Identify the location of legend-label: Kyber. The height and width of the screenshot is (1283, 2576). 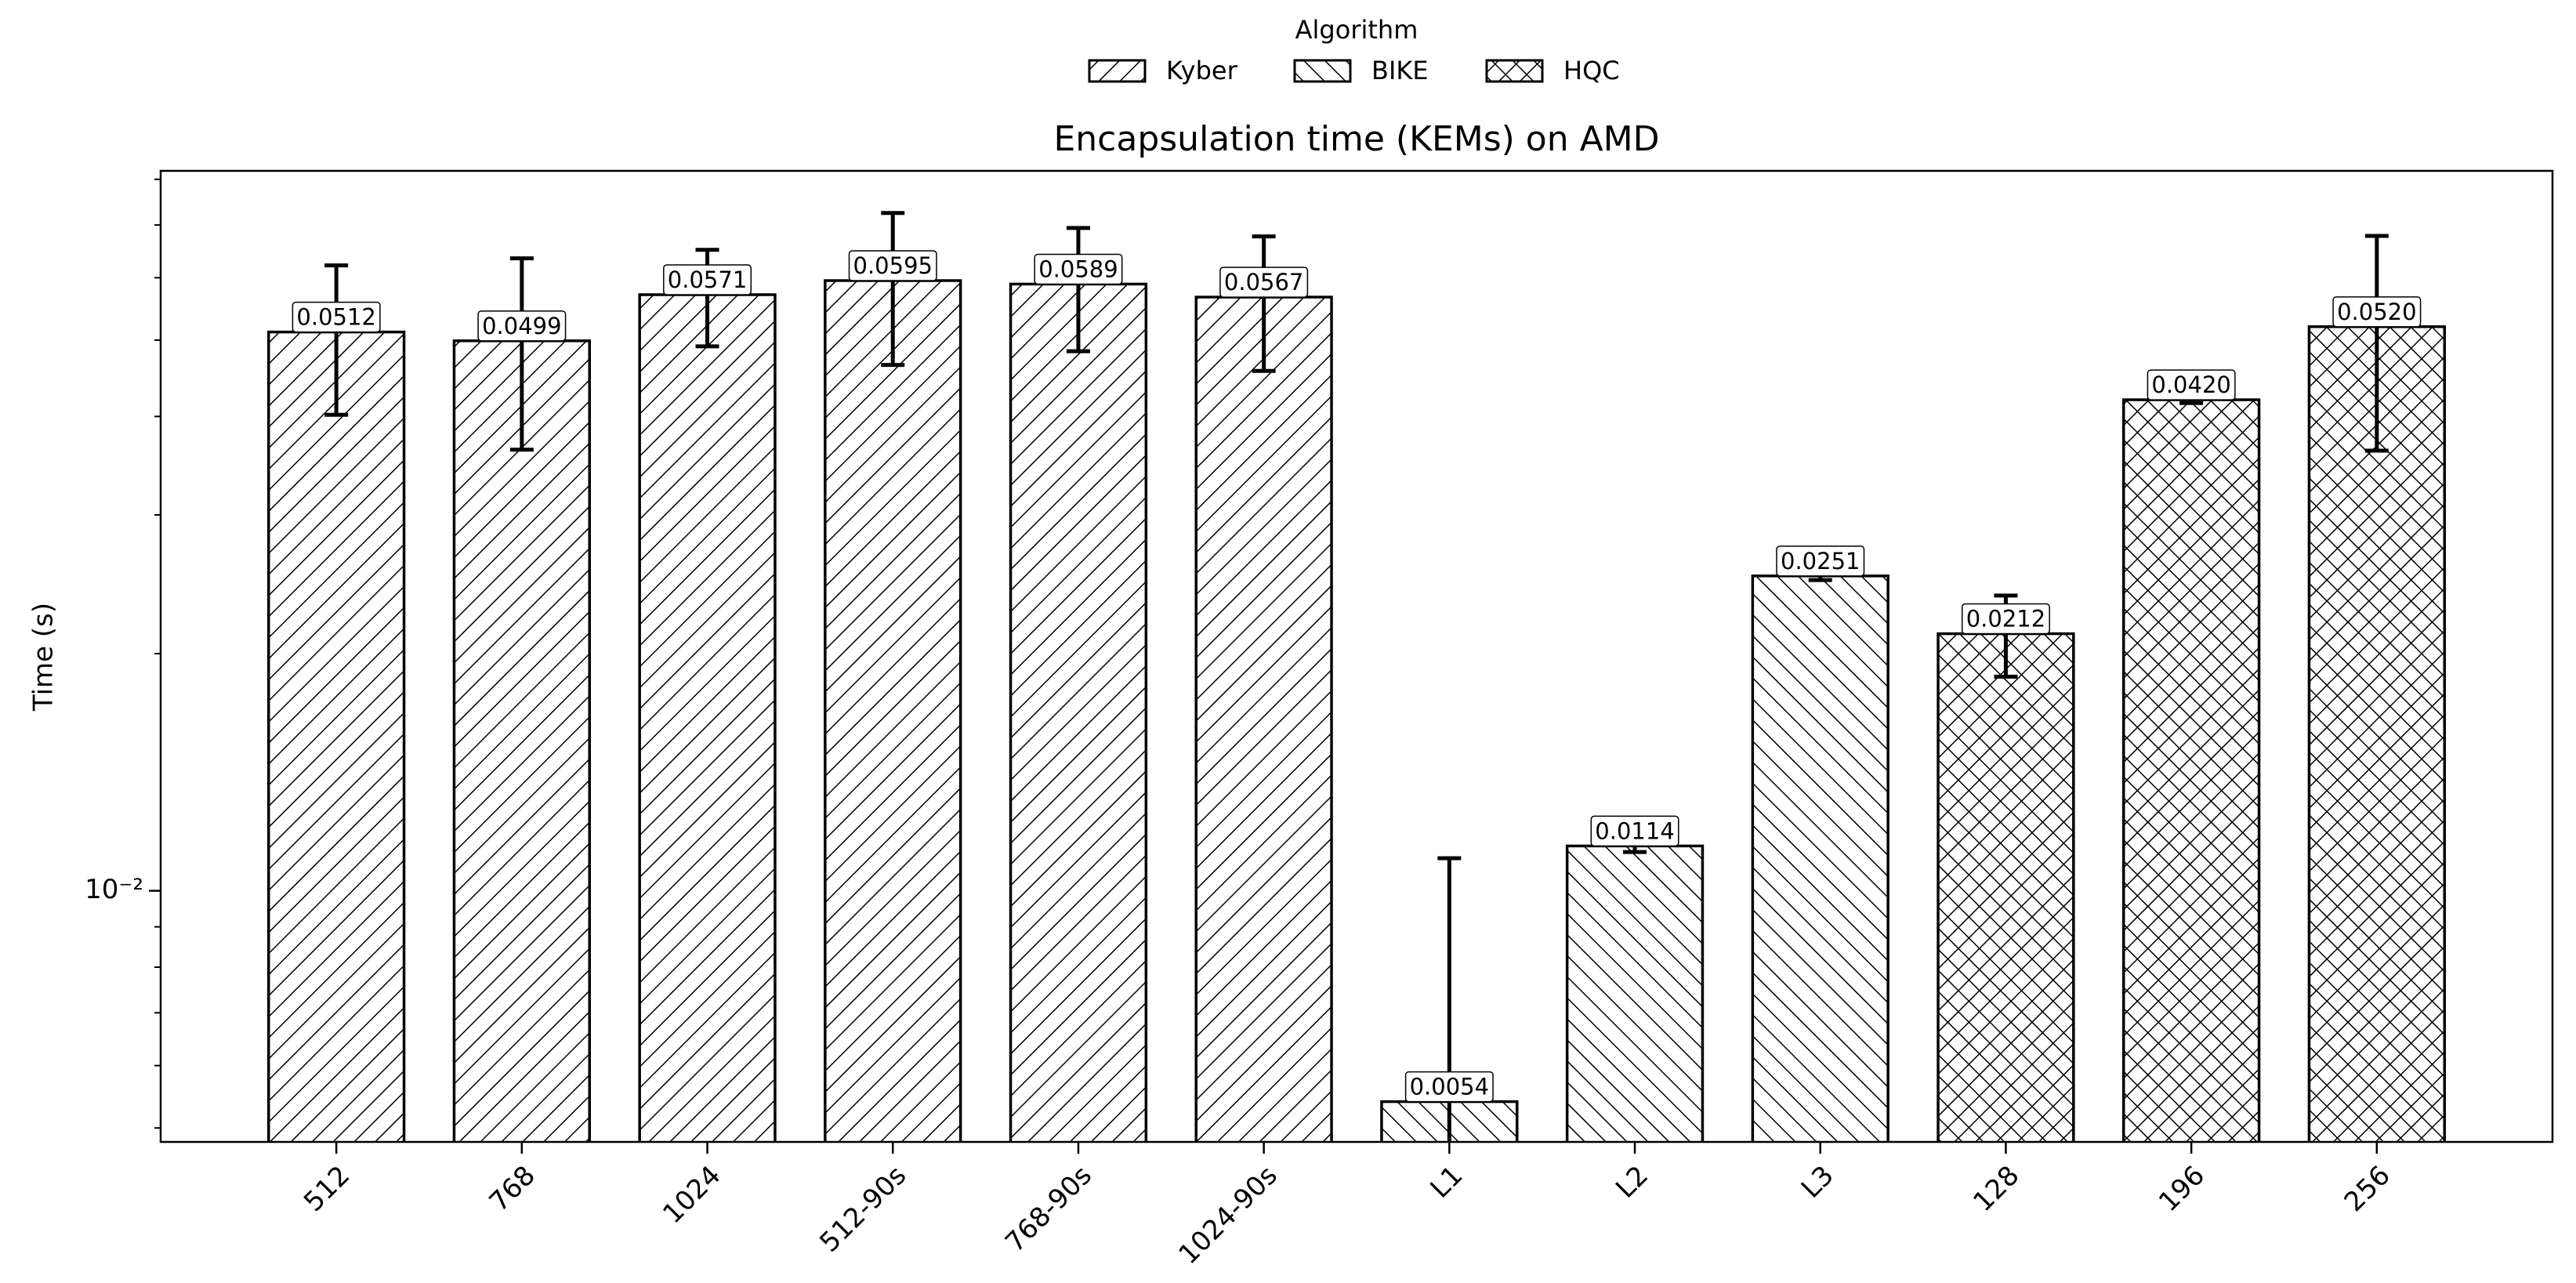
(1202, 70).